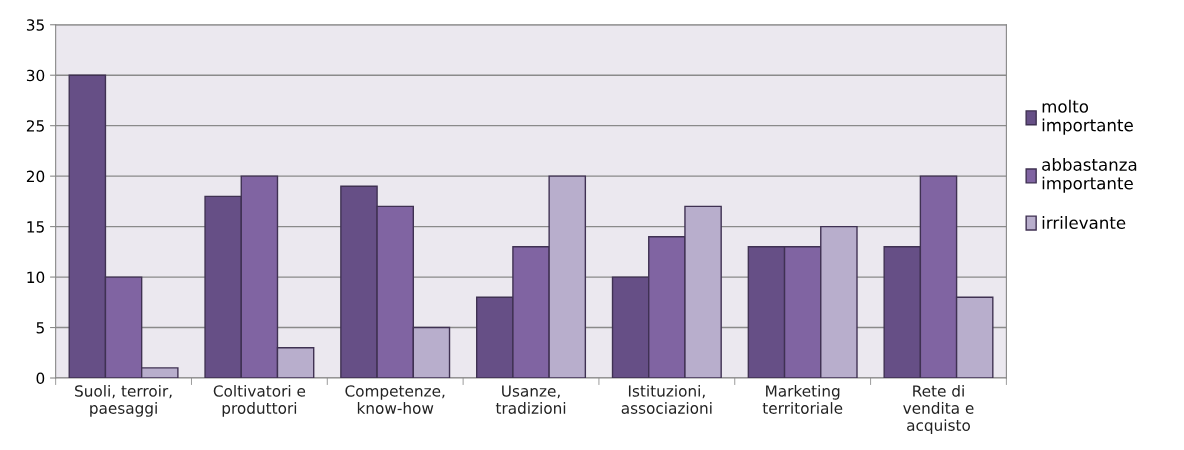 Image resolution: width=1184 pixels, height=450 pixels. I want to click on y-tick-label: 30, so click(35, 75).